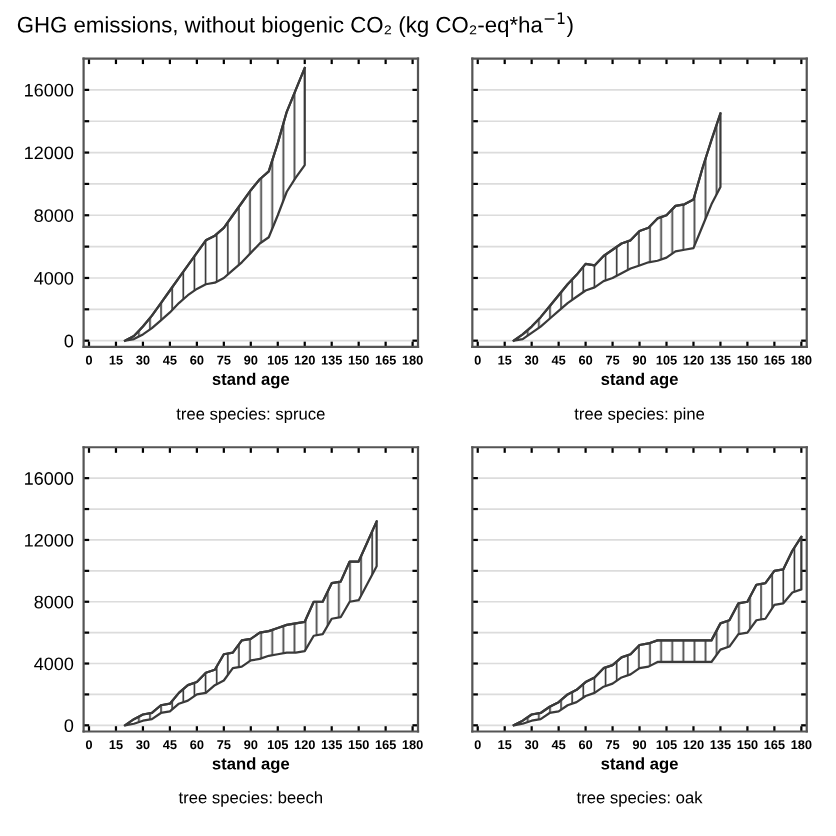 This screenshot has width=836, height=836. Describe the element at coordinates (250, 415) in the screenshot. I see `text: tree species: spruce` at that location.